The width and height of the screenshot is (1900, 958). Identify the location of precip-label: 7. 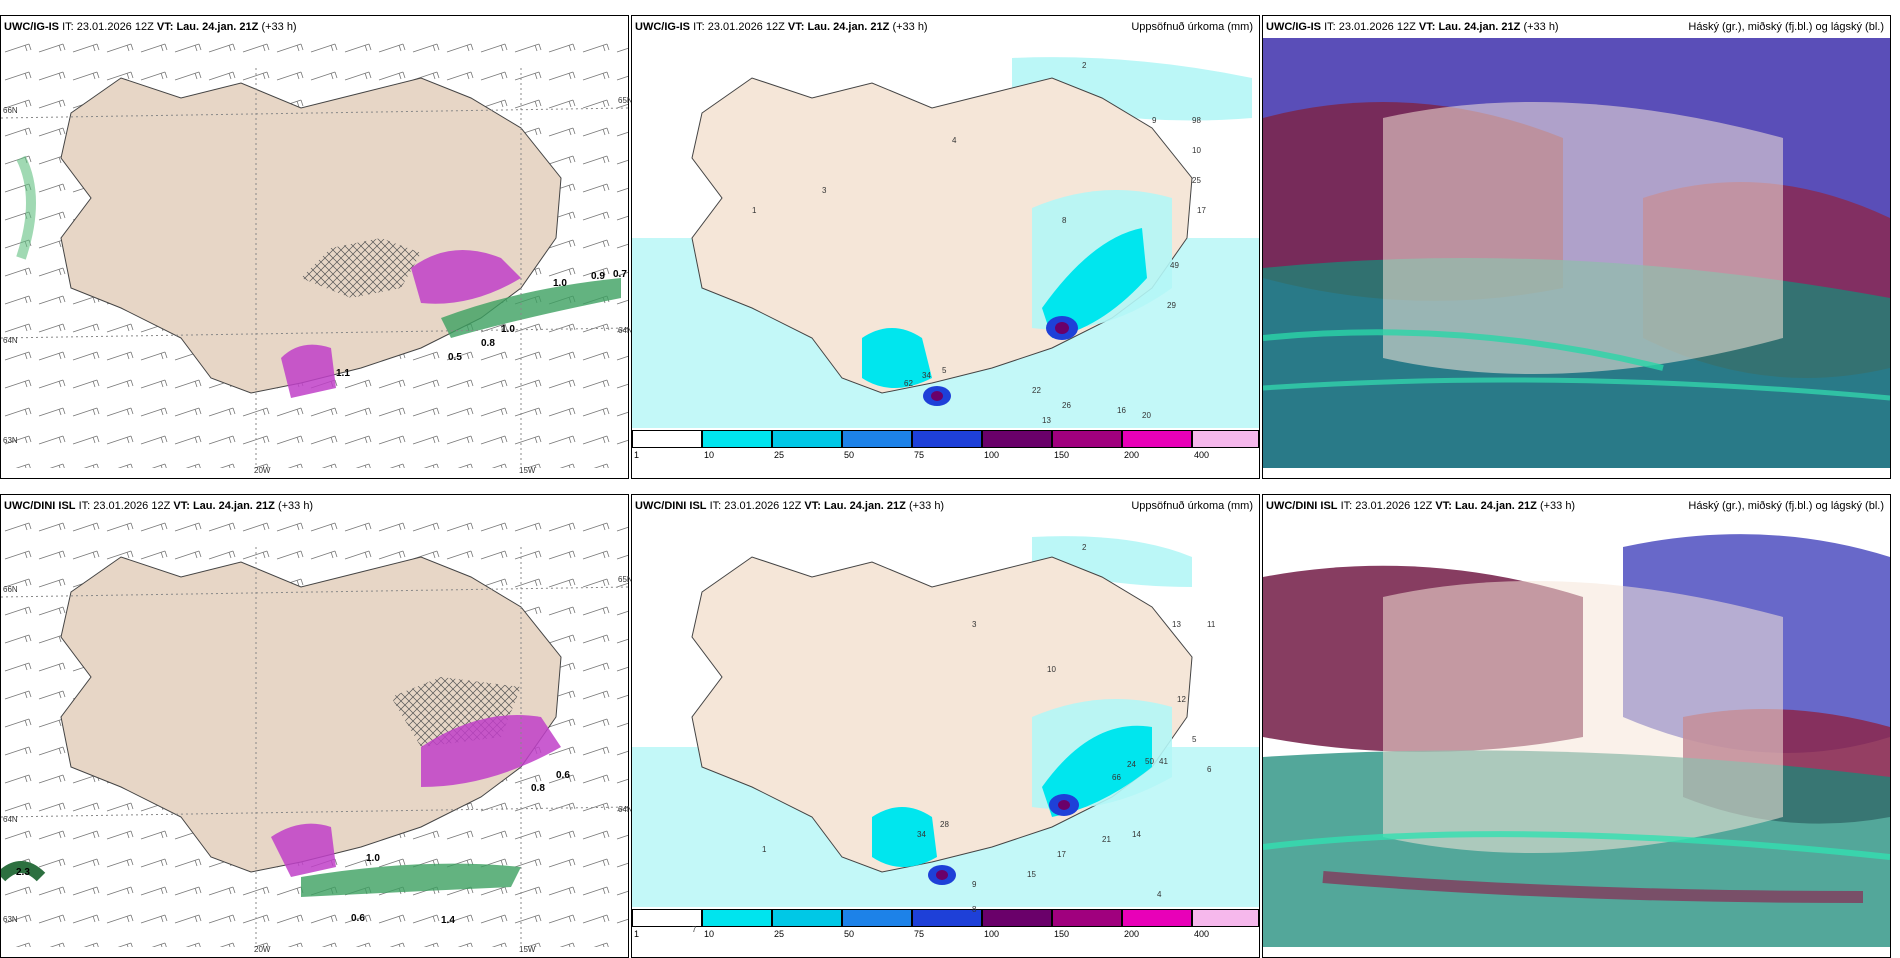
(694, 929).